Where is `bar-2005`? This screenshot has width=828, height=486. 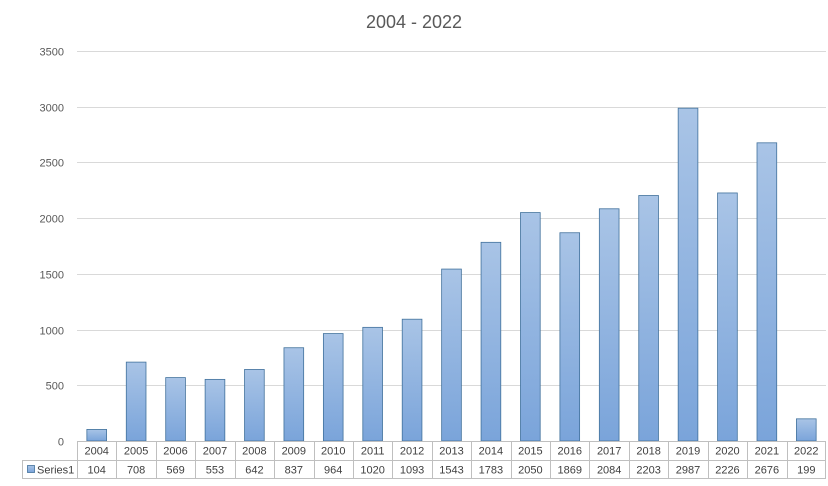 bar-2005 is located at coordinates (136, 401).